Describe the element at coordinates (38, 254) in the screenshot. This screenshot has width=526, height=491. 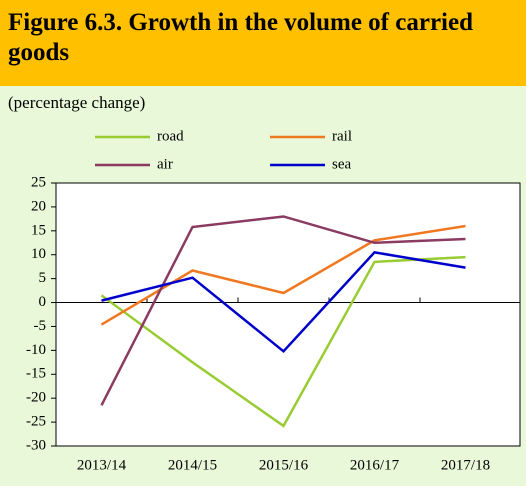
I see `y-tick-label: 10` at that location.